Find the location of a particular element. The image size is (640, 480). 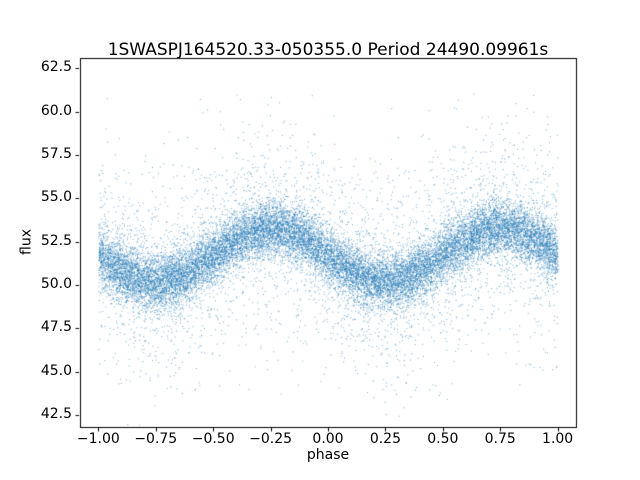

x-tick-label: −0.75 is located at coordinates (156, 439).